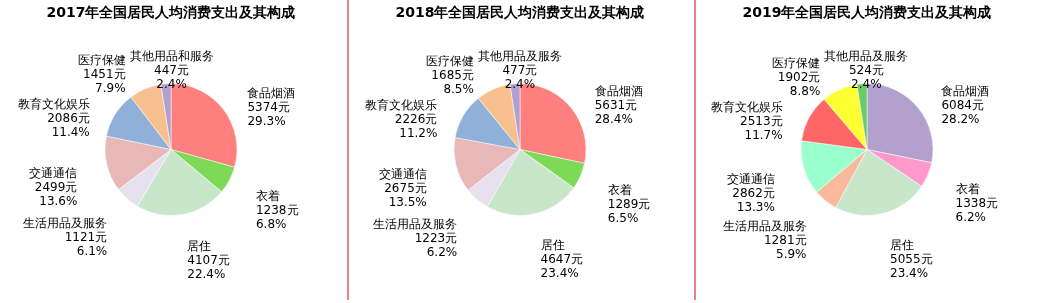 Image resolution: width=1043 pixels, height=303 pixels. Describe the element at coordinates (171, 55) in the screenshot. I see `slice-label: 其他用品和服务` at that location.